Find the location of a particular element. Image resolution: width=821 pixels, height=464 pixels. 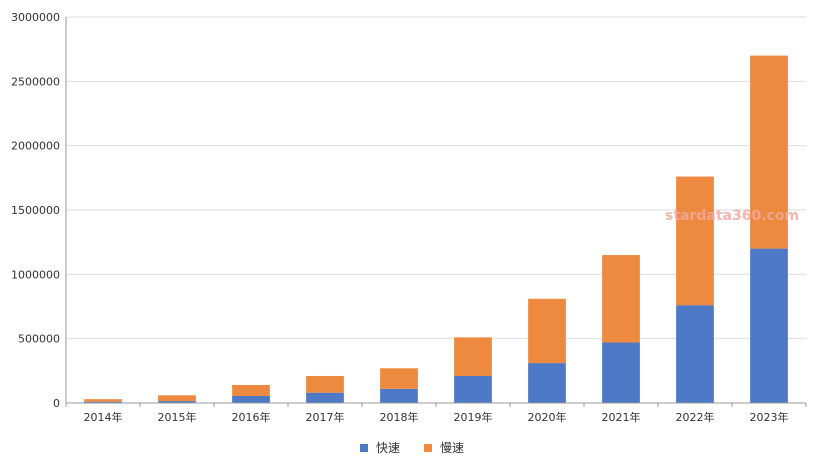

x-tick-label: 2019年 is located at coordinates (473, 417).